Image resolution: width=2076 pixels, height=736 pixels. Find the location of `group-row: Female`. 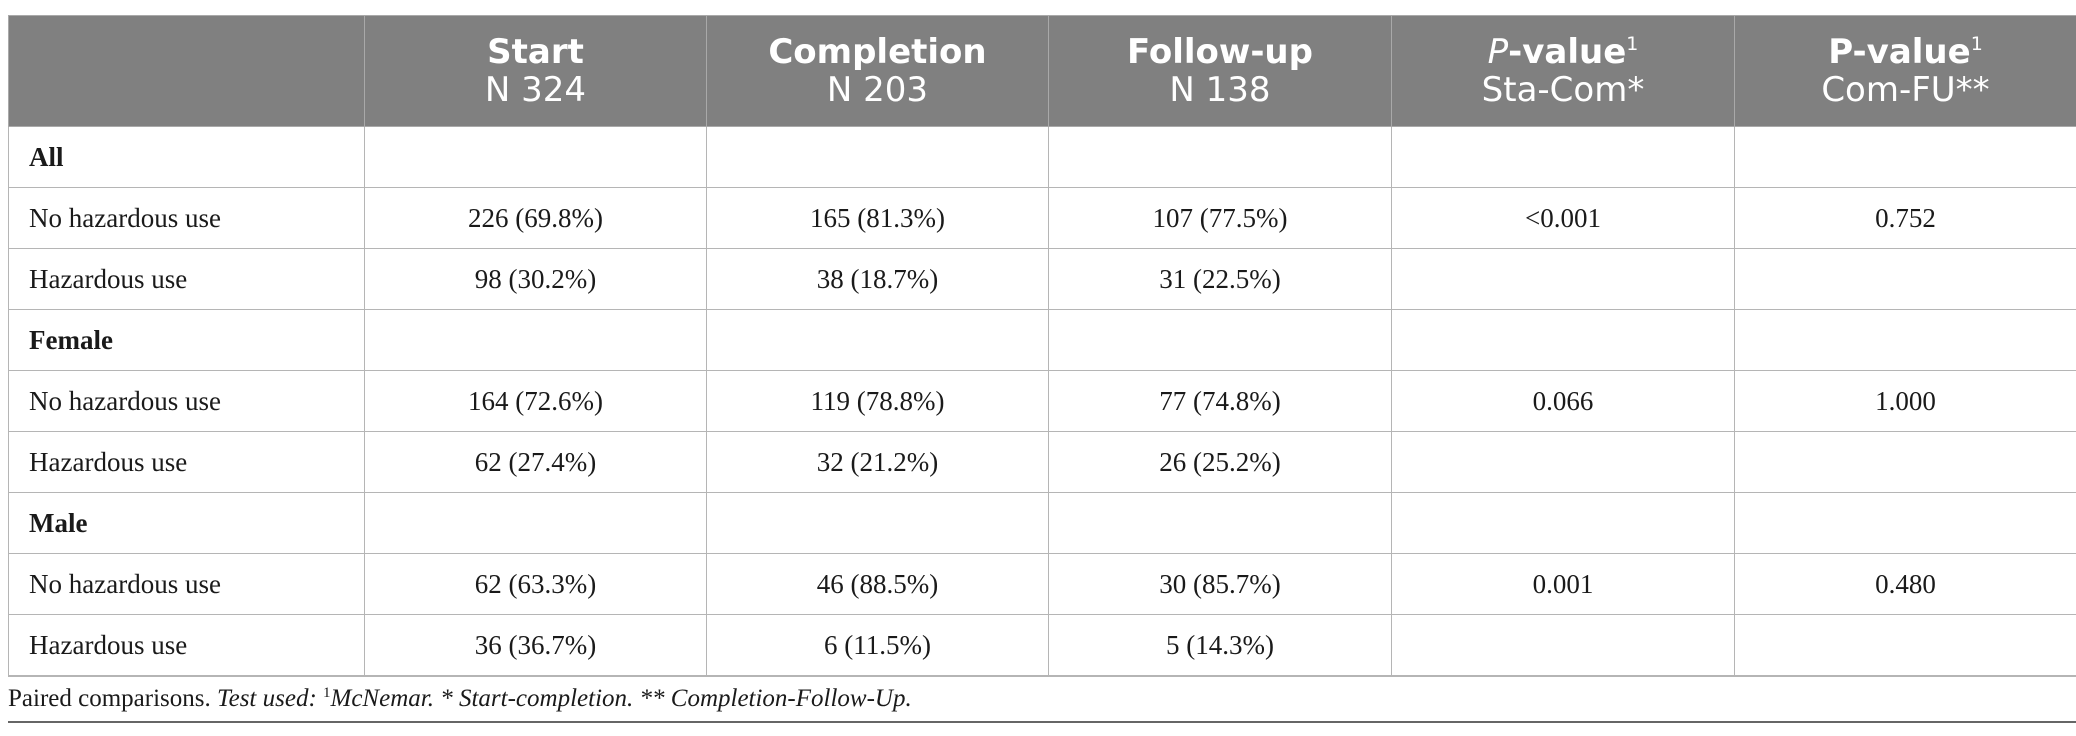

group-row: Female is located at coordinates (1042, 340).